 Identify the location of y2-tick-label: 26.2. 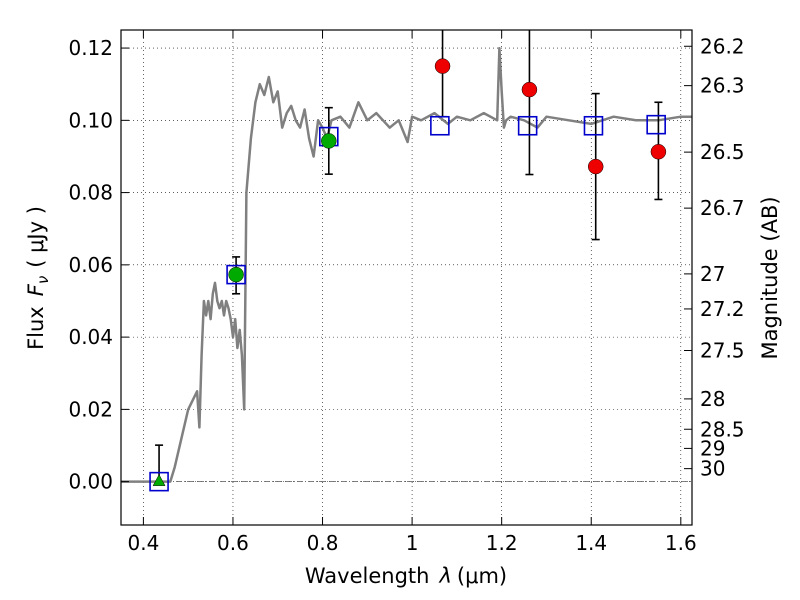
(722, 46).